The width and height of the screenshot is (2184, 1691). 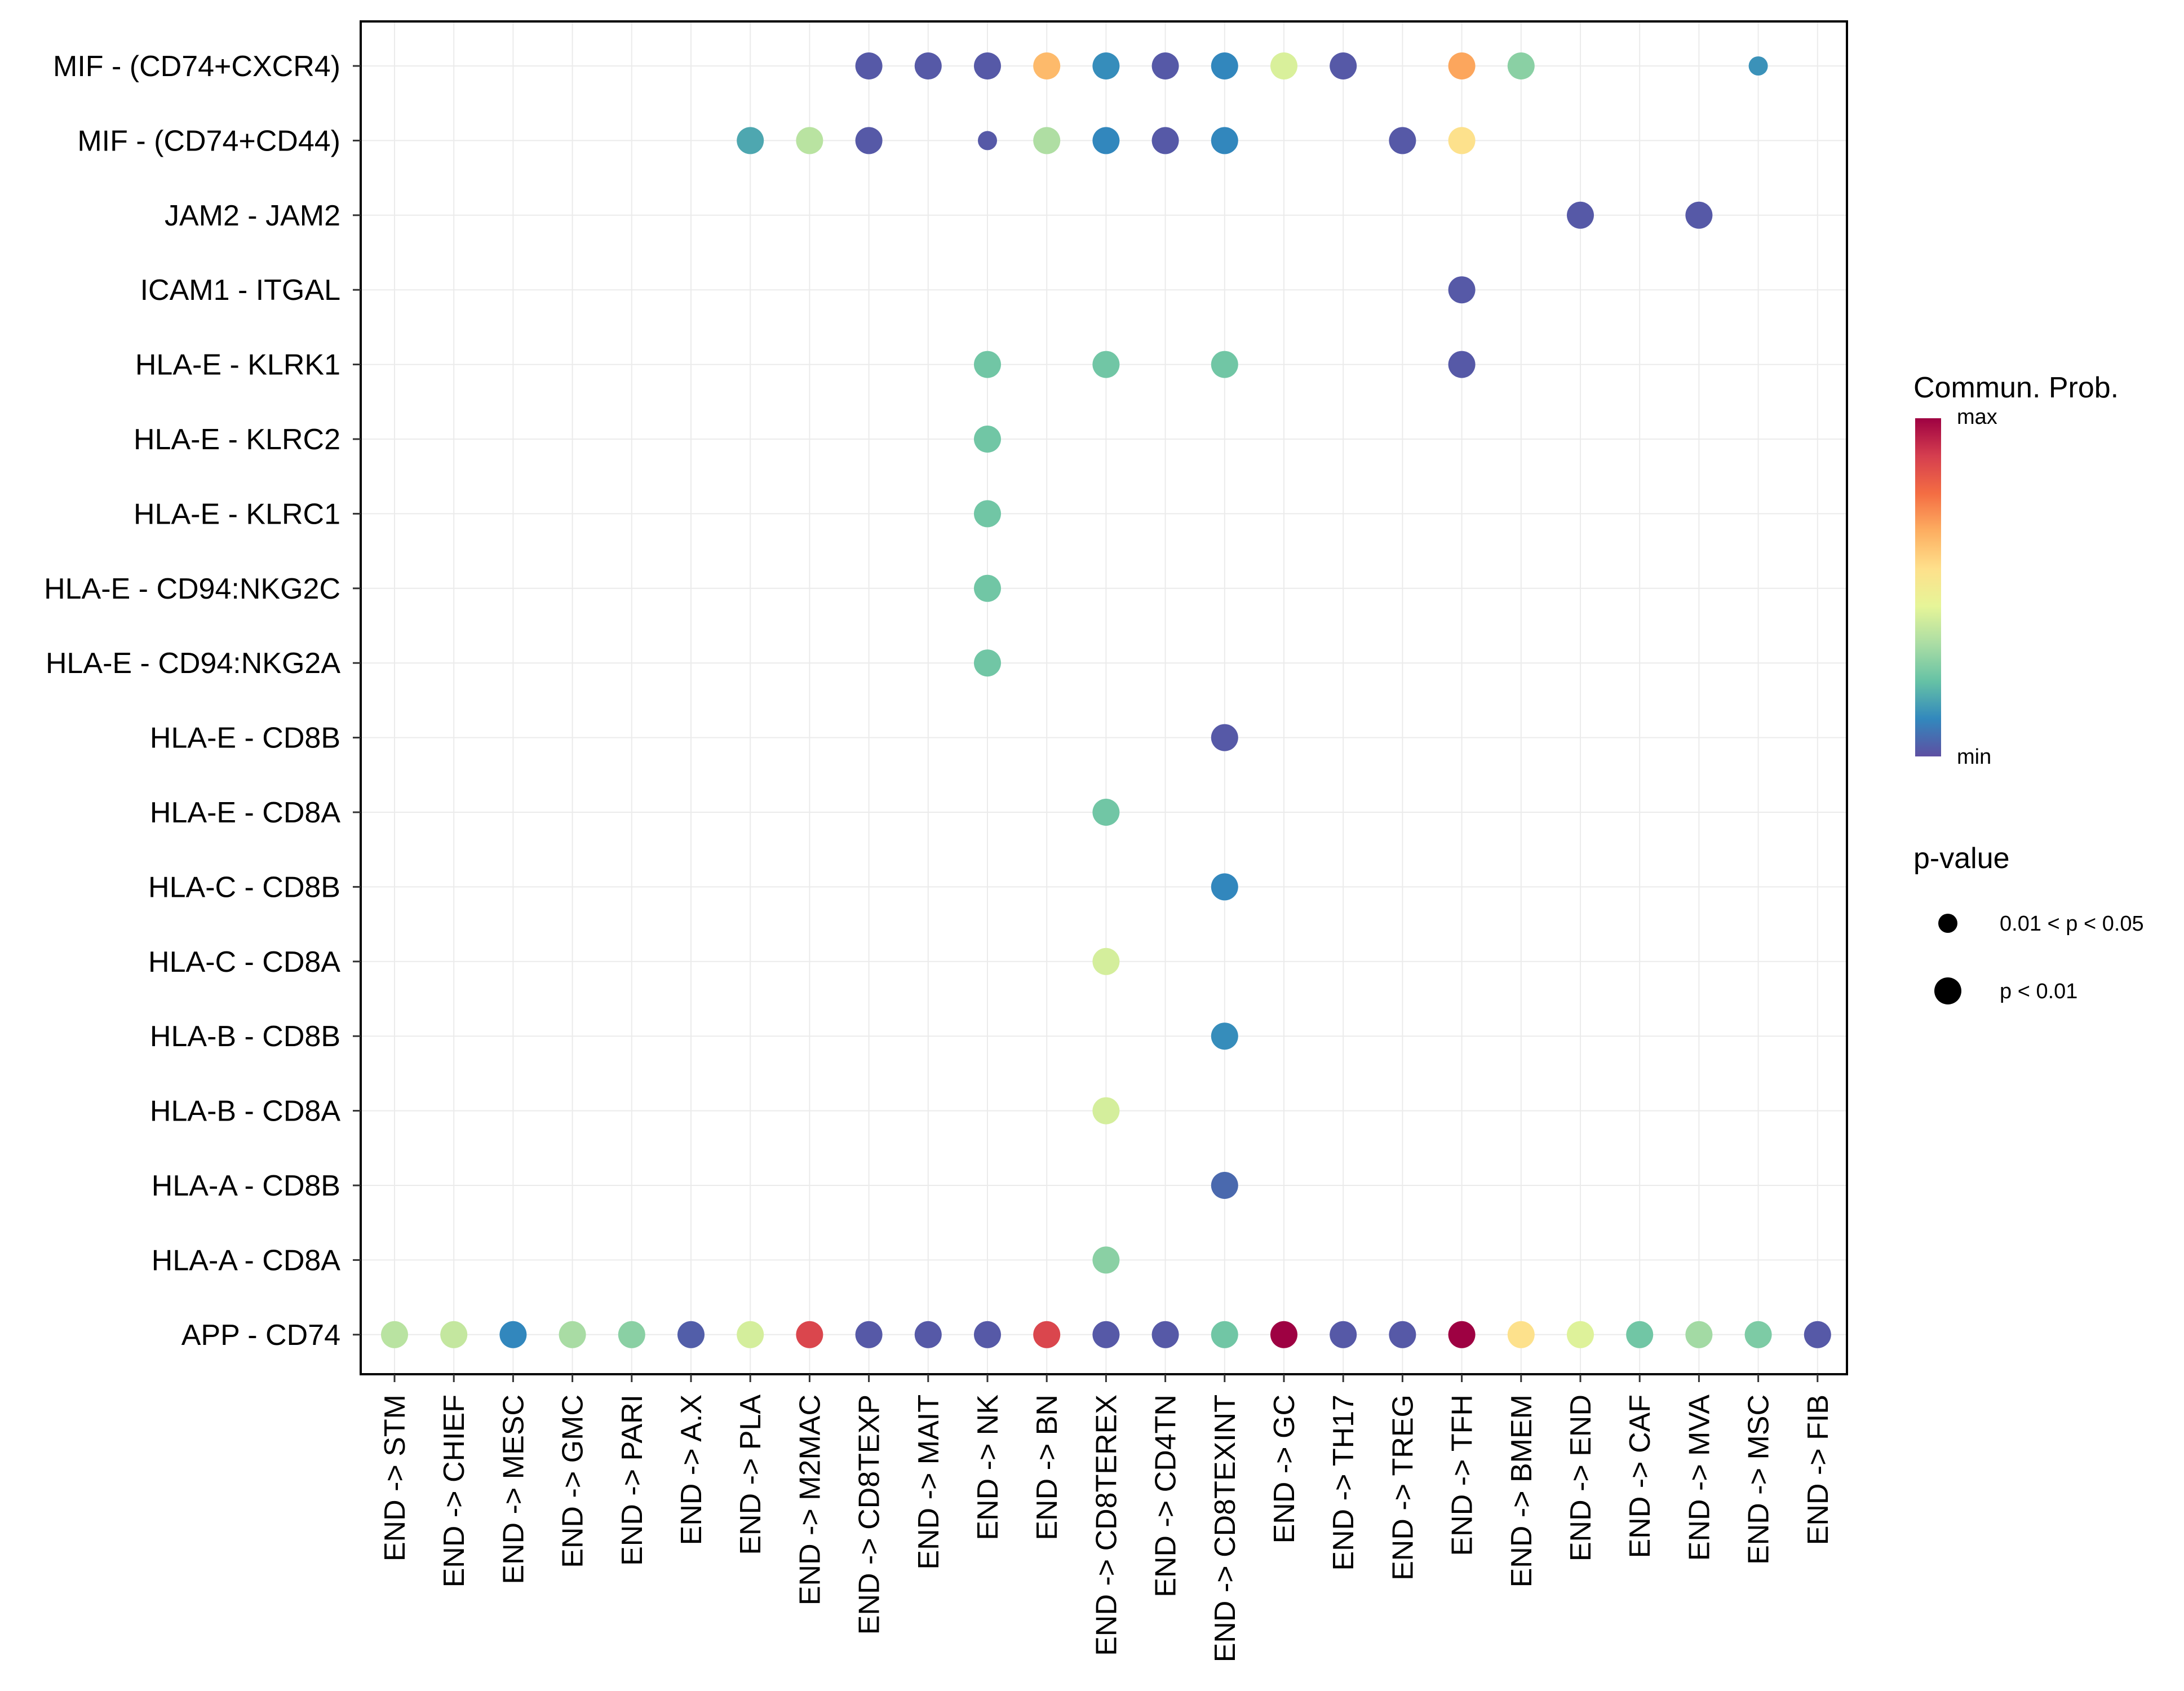 What do you see at coordinates (237, 514) in the screenshot?
I see `y-tick-label: HLA-E - KLRC1` at bounding box center [237, 514].